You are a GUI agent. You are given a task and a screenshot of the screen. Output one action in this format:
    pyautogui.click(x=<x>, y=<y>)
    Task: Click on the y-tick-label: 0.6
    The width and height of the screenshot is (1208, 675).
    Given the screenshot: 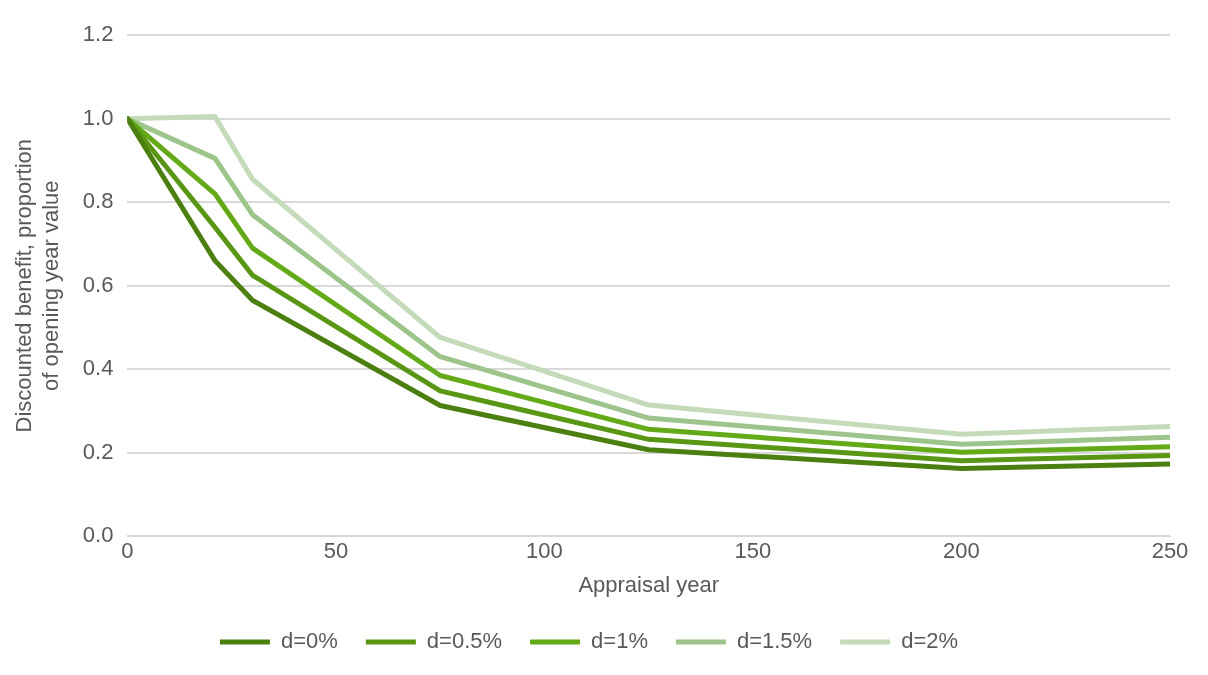 What is the action you would take?
    pyautogui.click(x=98, y=284)
    